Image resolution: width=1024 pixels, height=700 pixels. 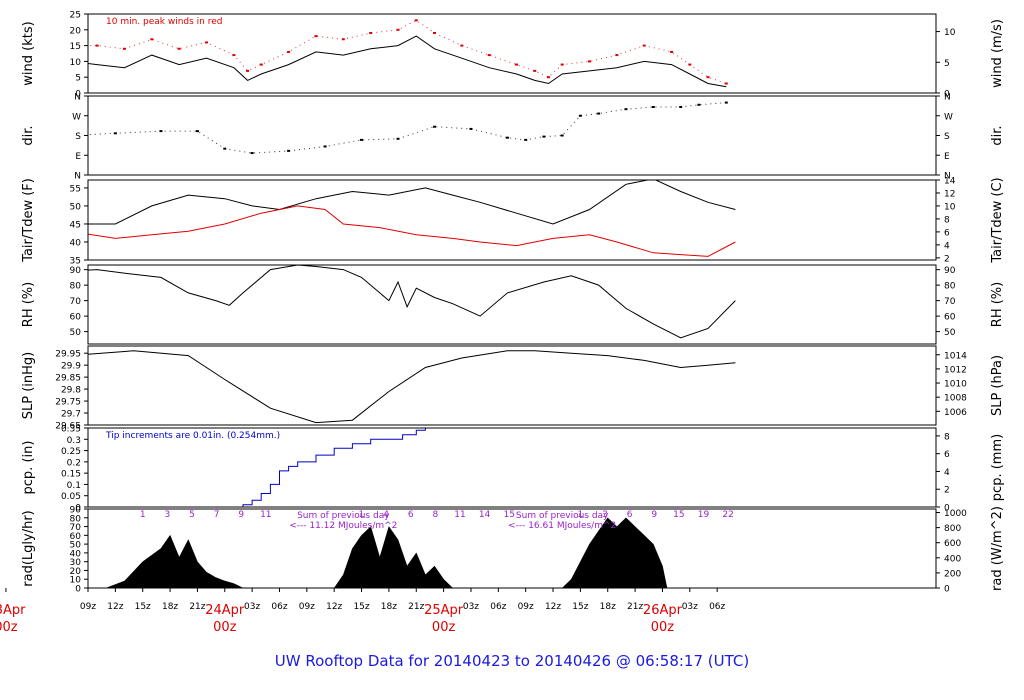 What do you see at coordinates (663, 610) in the screenshot?
I see `day-label: 26Apr` at bounding box center [663, 610].